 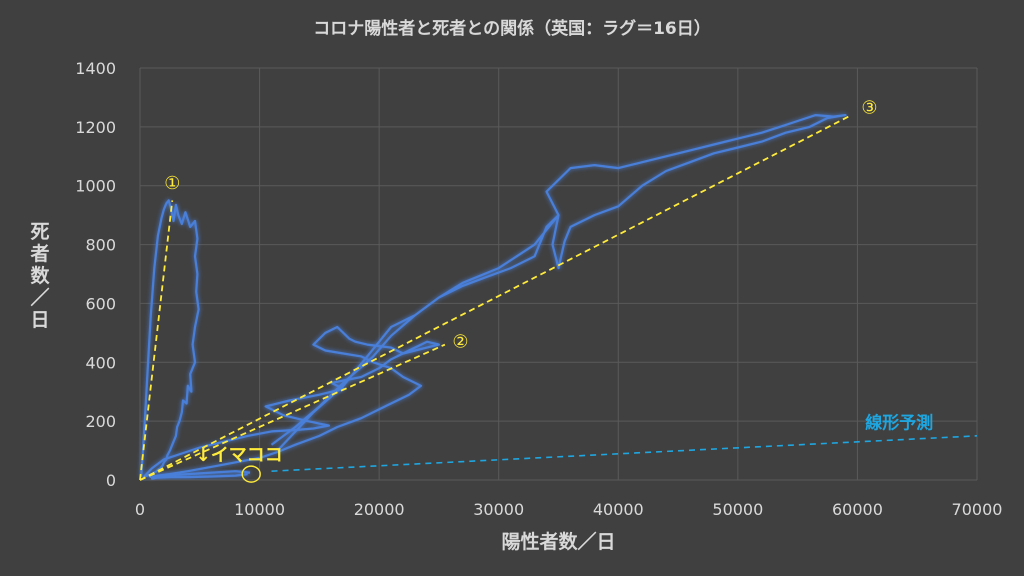 I want to click on y-axis-label-char: 数, so click(x=40, y=275).